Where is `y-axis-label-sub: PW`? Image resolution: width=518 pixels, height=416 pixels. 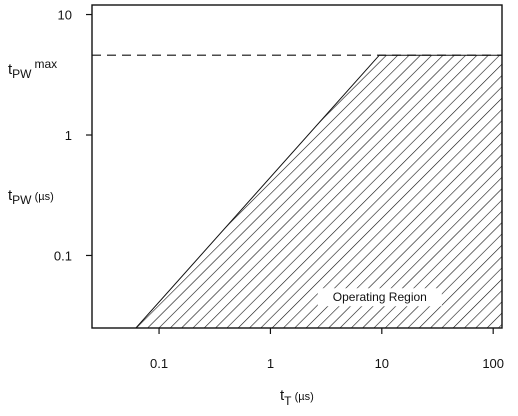 y-axis-label-sub: PW is located at coordinates (22, 200).